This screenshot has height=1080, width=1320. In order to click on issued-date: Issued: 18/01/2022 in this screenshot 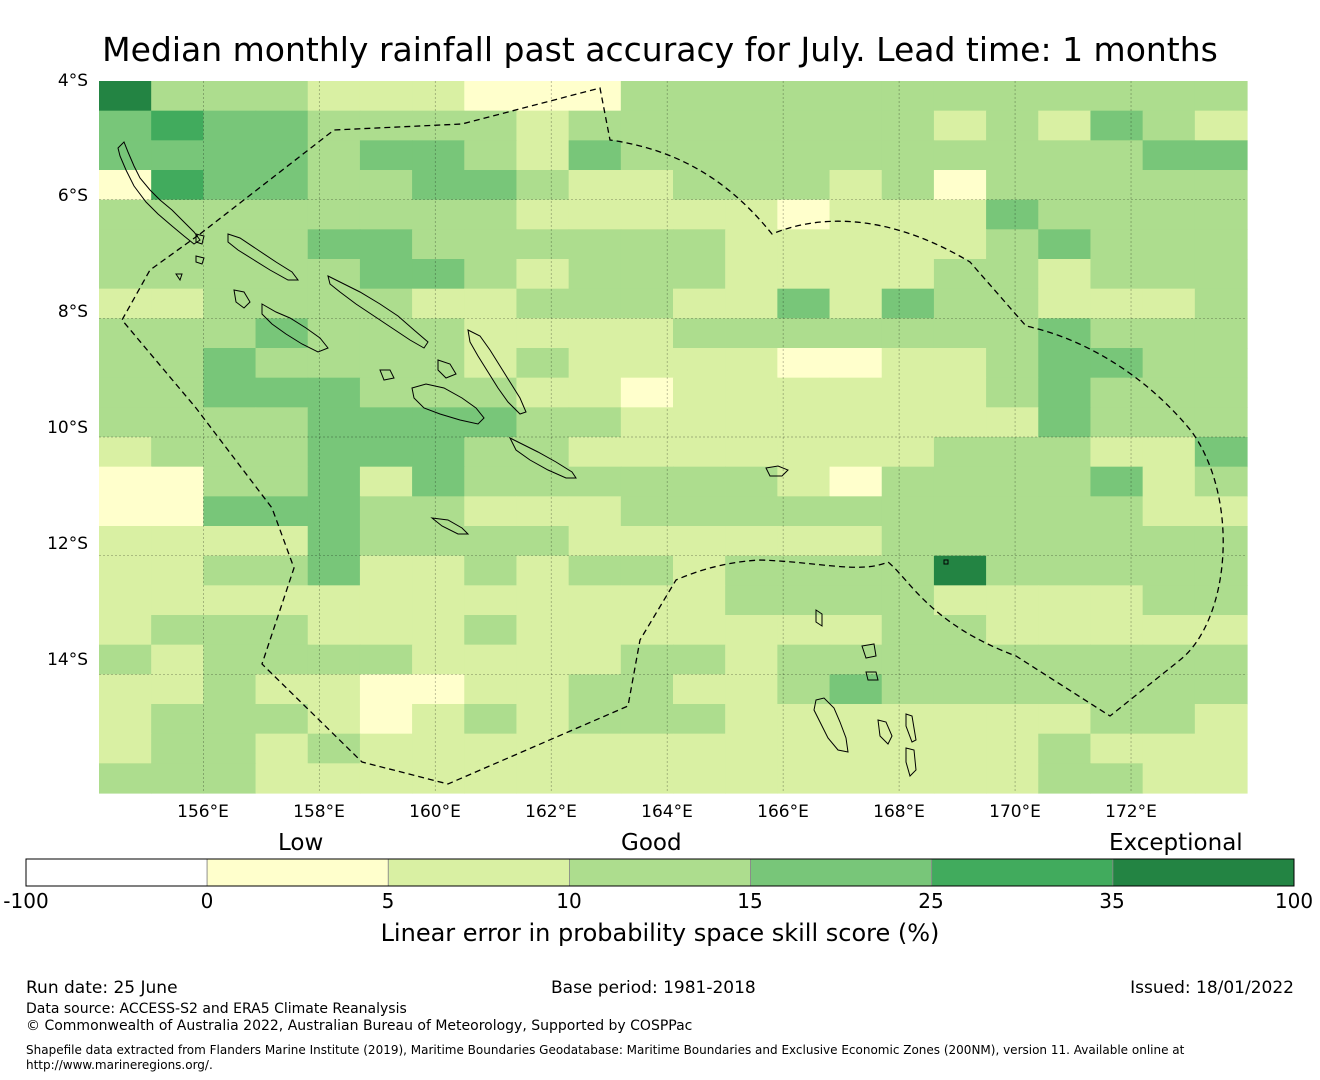, I will do `click(1212, 988)`.